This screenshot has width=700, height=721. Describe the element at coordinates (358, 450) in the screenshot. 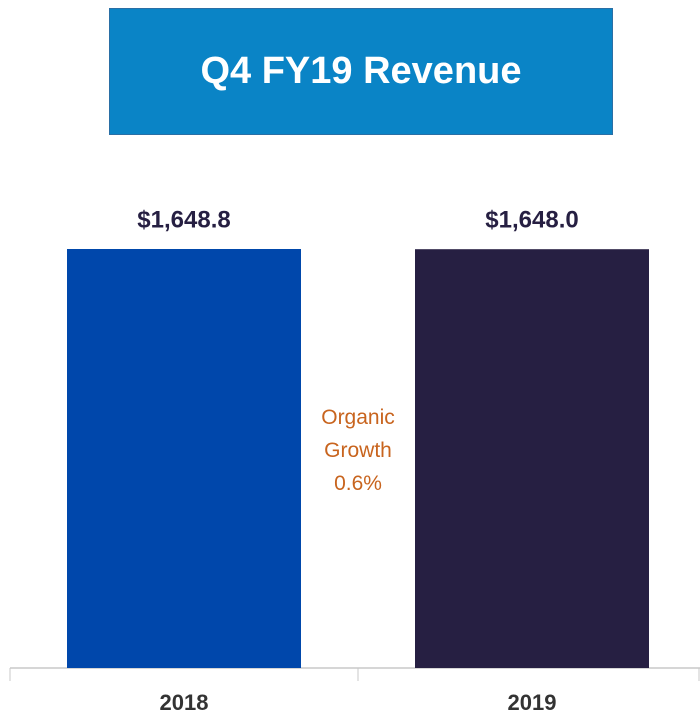

I see `annotation: Organic Growth 0.6%` at that location.